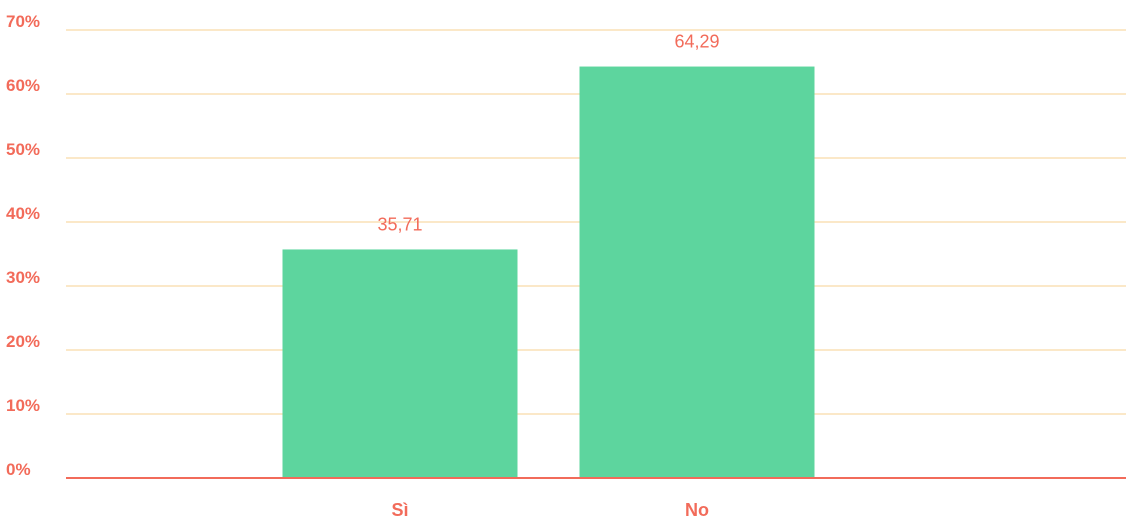 The height and width of the screenshot is (524, 1129). Describe the element at coordinates (23, 245) in the screenshot. I see `y-axis-tick-labels: 0% 10% 20% 30% 40% 50% 60% 70%` at that location.